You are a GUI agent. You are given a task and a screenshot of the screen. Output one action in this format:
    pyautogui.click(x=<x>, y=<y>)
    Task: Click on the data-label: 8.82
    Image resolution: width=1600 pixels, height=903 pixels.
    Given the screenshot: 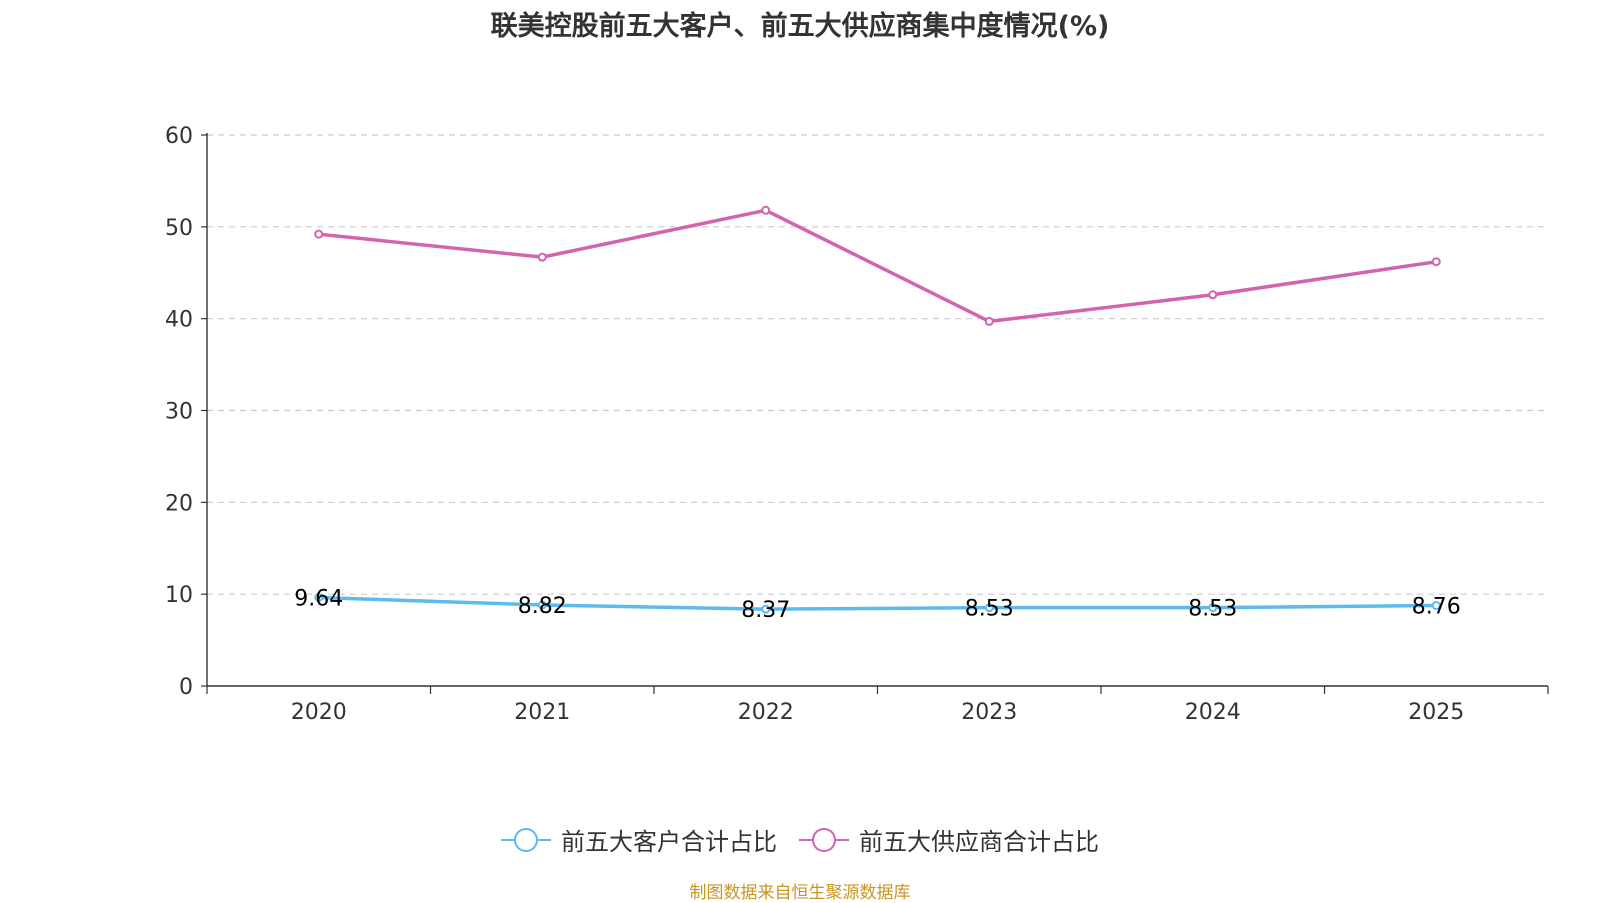 What is the action you would take?
    pyautogui.click(x=542, y=606)
    